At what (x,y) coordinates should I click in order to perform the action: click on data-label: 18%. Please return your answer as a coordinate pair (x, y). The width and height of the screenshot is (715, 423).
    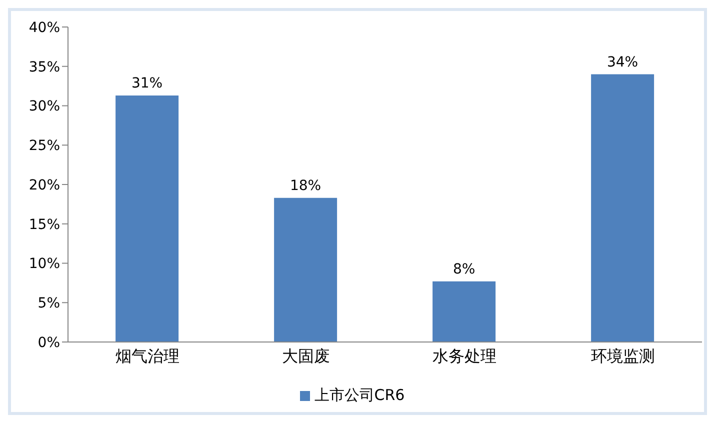
    Looking at the image, I should click on (306, 186).